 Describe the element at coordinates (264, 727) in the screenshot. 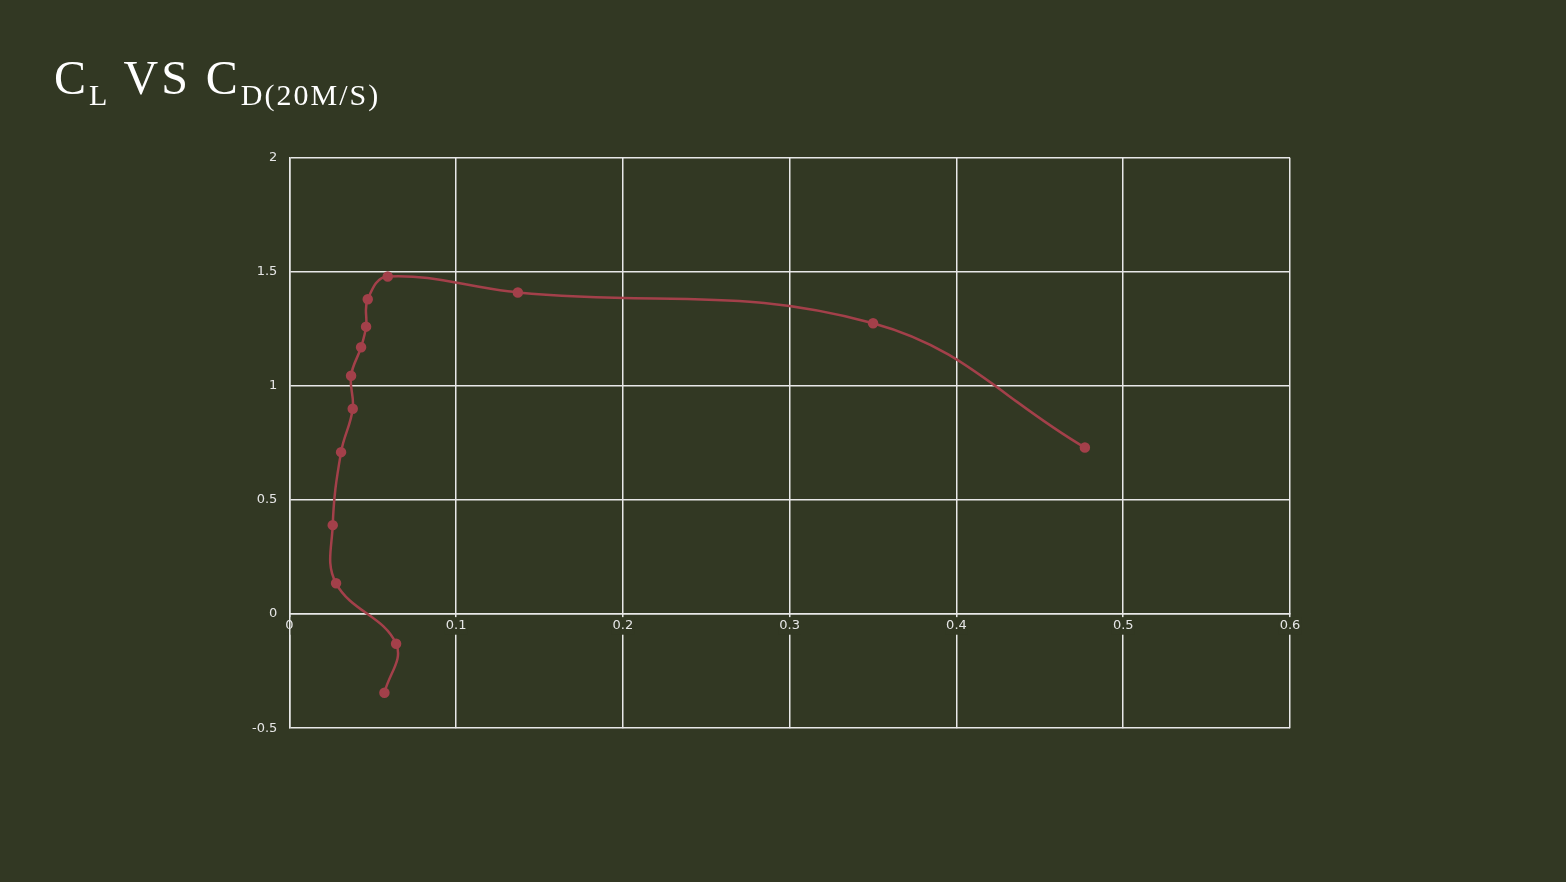

I see `y-tick-label: -0.5` at that location.